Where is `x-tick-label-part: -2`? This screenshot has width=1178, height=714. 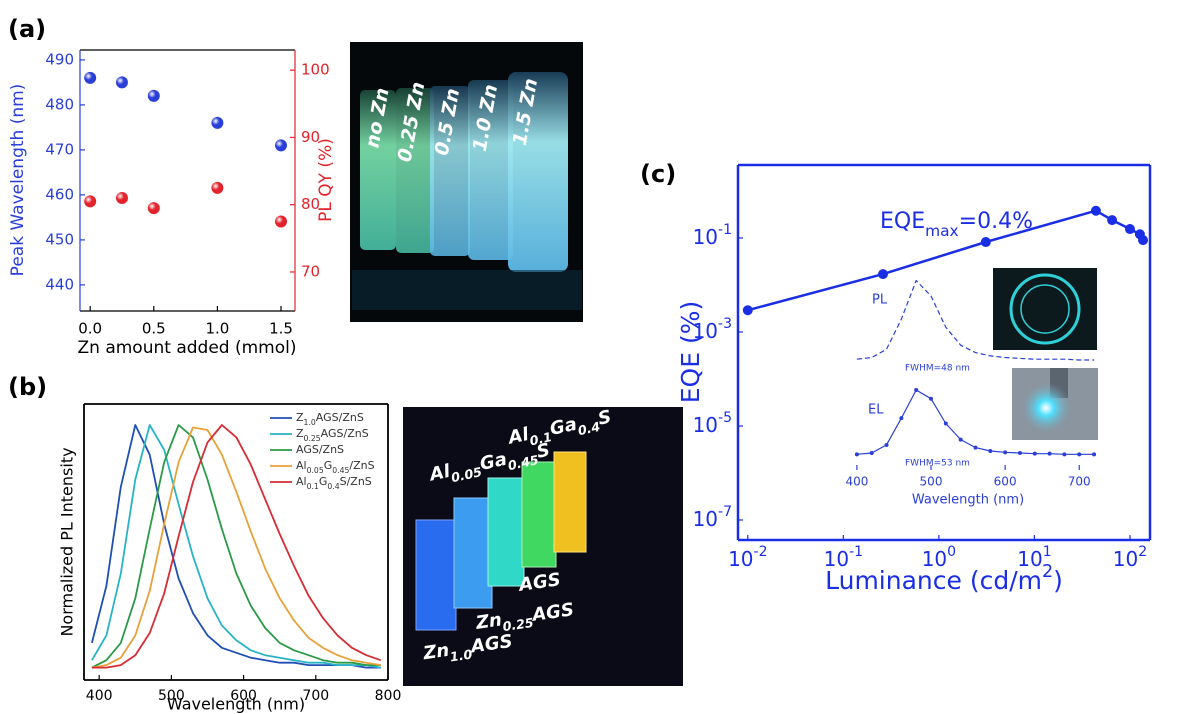 x-tick-label-part: -2 is located at coordinates (761, 552).